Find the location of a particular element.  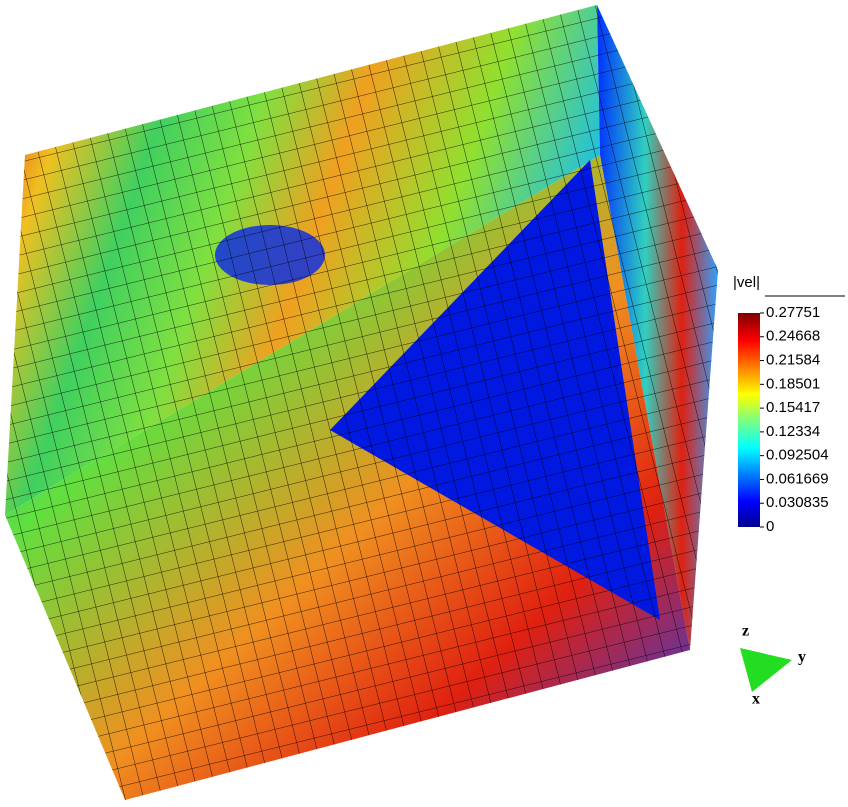

colorbar-tick-label: 0.092504 is located at coordinates (797, 455).